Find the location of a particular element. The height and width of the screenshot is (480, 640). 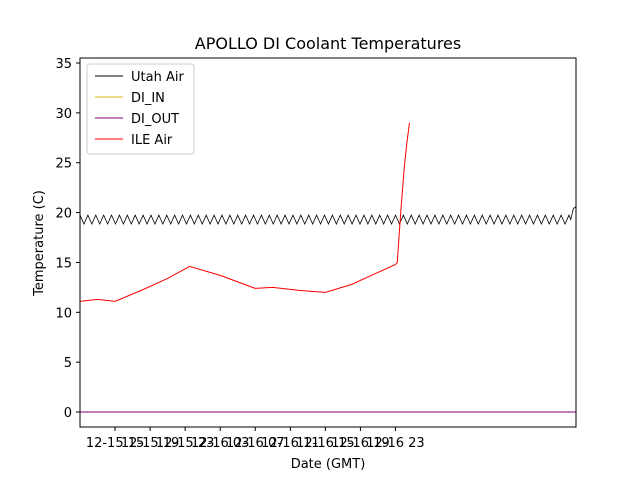

y-tick-label: 25 is located at coordinates (63, 164).